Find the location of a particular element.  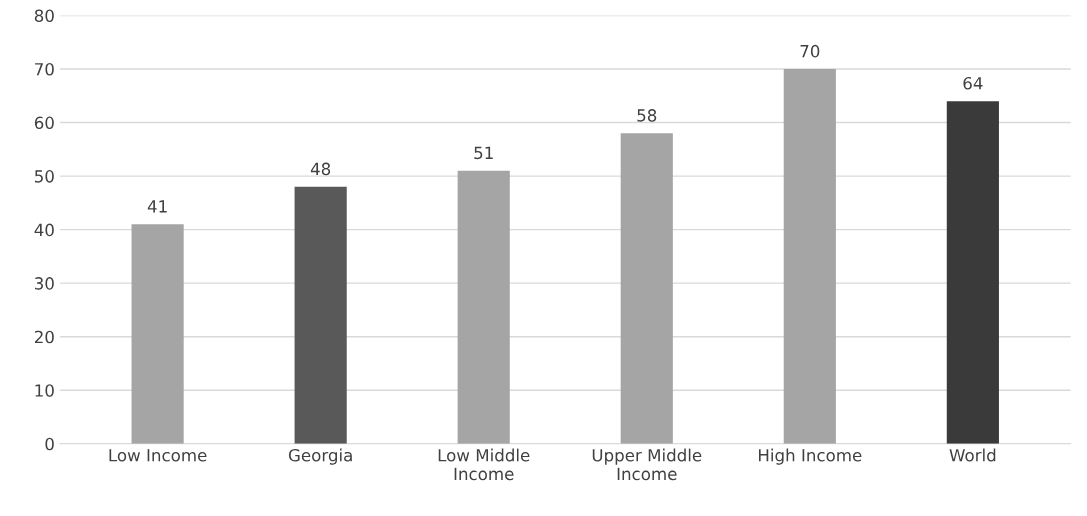

data-label: 58 is located at coordinates (647, 115).